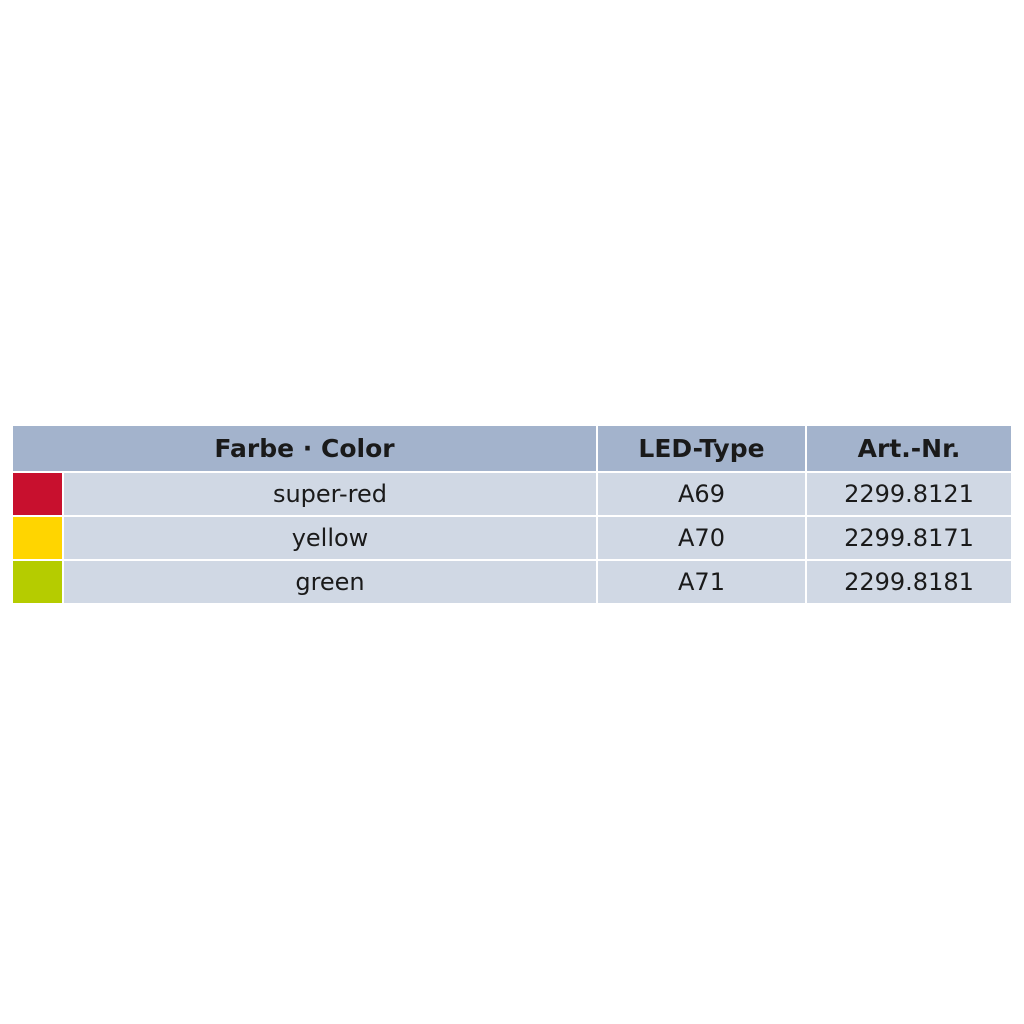  Describe the element at coordinates (701, 582) in the screenshot. I see `led-type-cell: A71` at that location.